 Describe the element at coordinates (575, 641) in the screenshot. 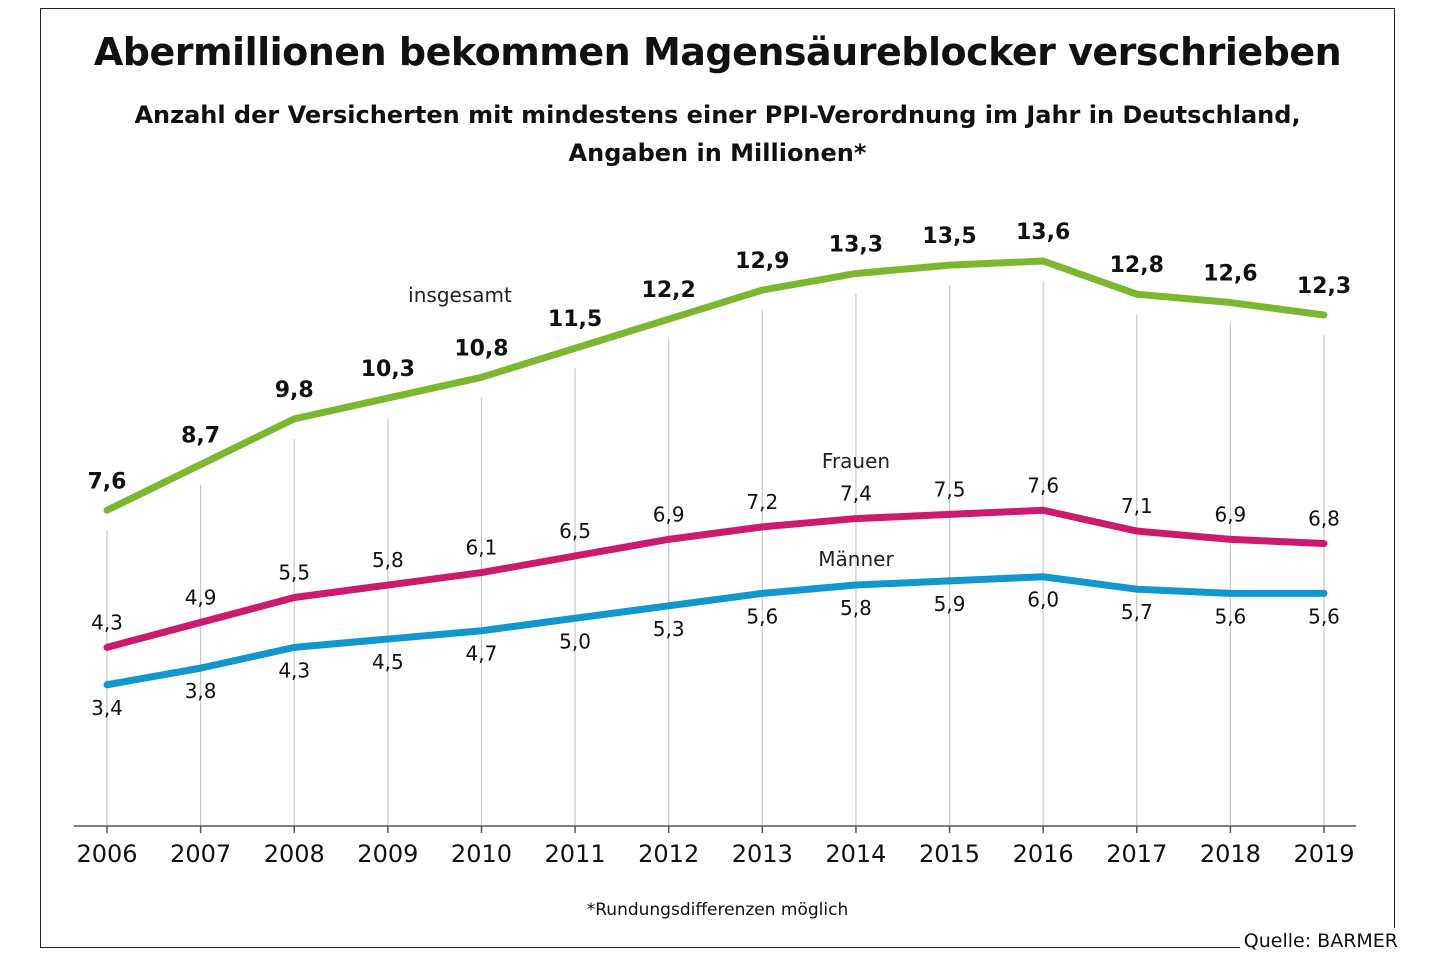

I see `data-label-Männer-2011: 5,0` at that location.